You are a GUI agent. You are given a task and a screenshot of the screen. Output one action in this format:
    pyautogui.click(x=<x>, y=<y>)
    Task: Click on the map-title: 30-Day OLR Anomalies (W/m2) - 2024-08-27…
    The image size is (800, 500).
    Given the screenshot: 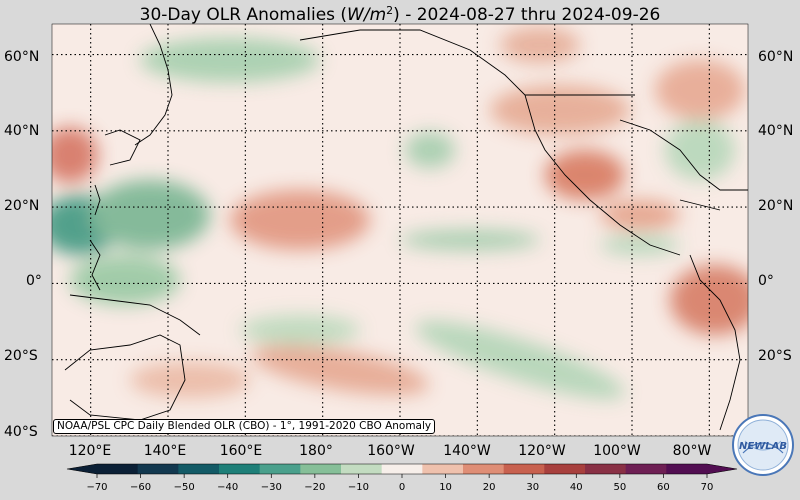 What is the action you would take?
    pyautogui.click(x=400, y=14)
    